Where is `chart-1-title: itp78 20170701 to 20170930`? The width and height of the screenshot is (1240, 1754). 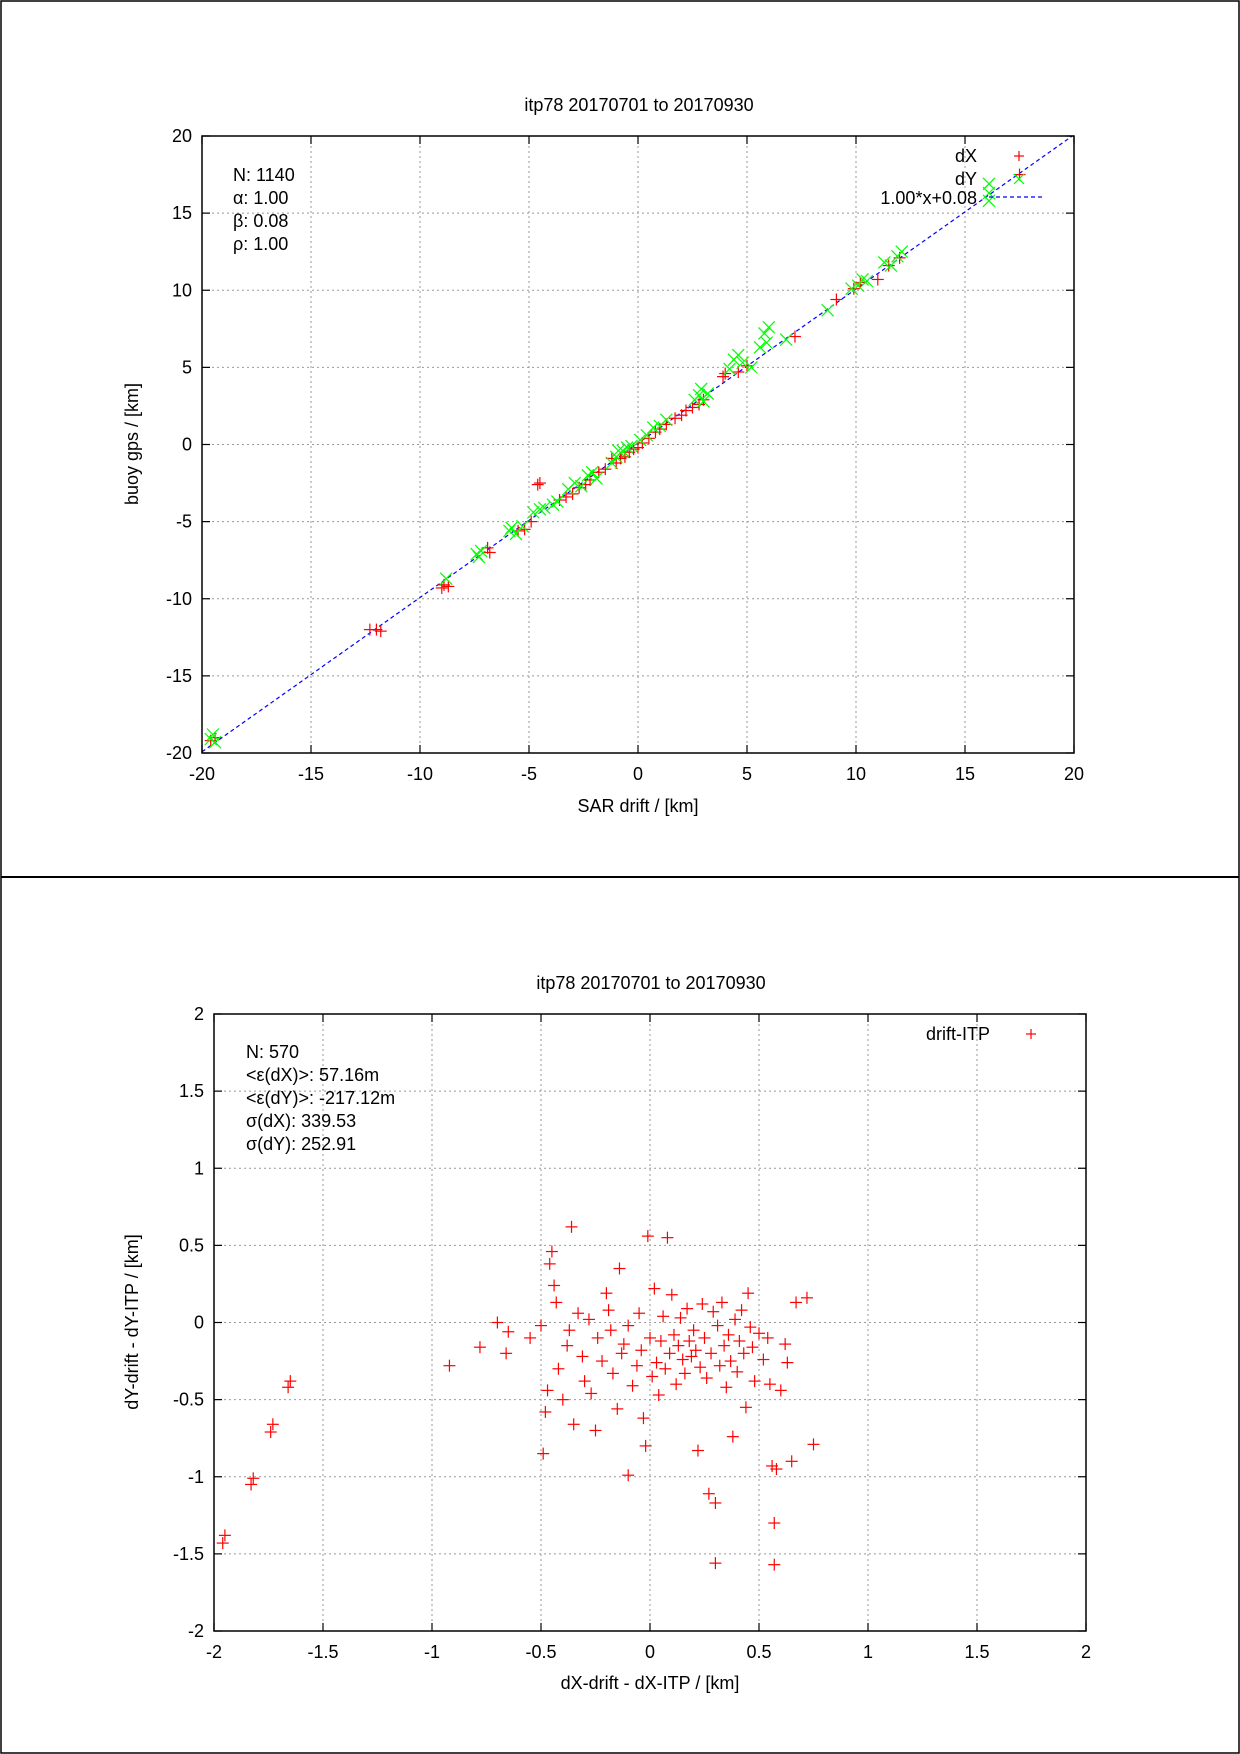 chart-1-title: itp78 20170701 to 20170930 is located at coordinates (638, 105).